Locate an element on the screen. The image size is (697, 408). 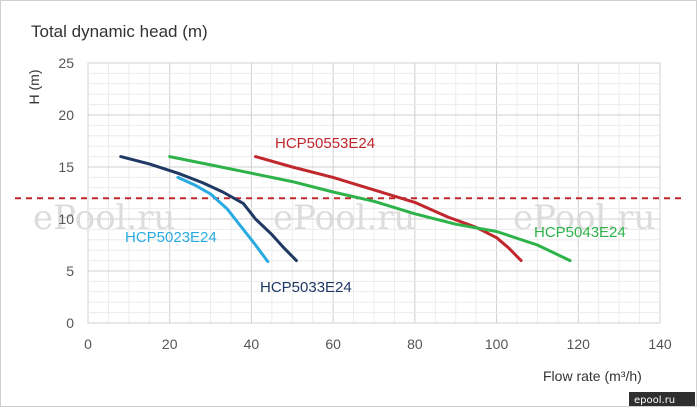
series-label: HCP50553E24 is located at coordinates (325, 143).